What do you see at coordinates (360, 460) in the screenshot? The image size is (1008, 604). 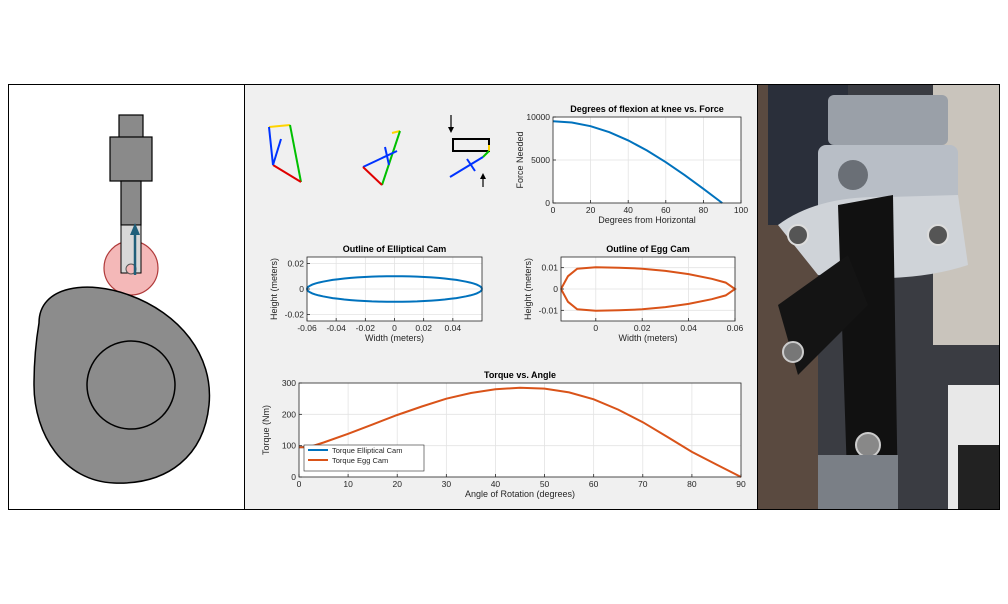 I see `legend-label: Torque Egg Cam` at bounding box center [360, 460].